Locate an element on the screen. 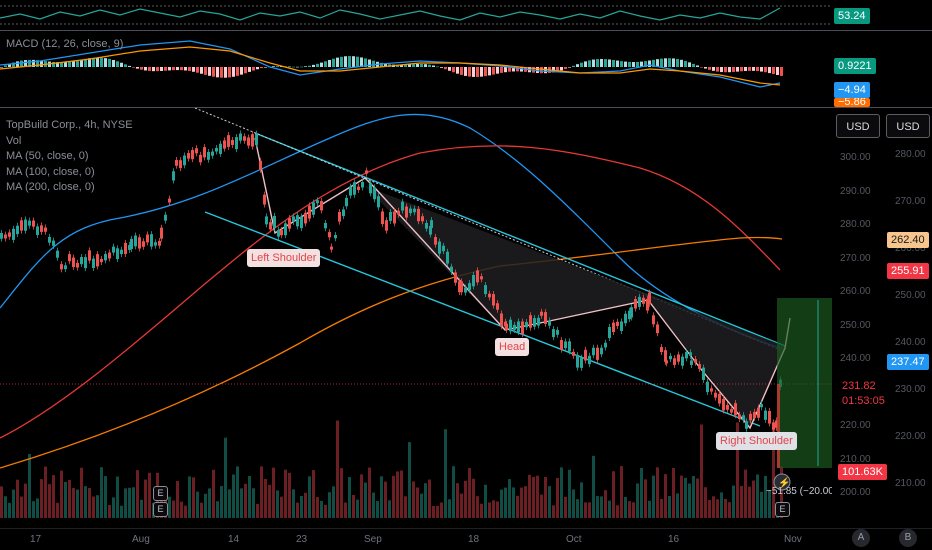 This screenshot has width=932, height=550. left-shoulder-label: Left Shoulder is located at coordinates (284, 258).